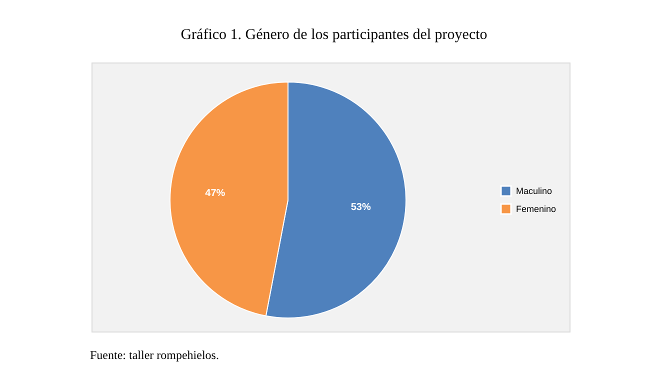  What do you see at coordinates (154, 355) in the screenshot?
I see `source-note: Fuente: taller rompehielos.` at bounding box center [154, 355].